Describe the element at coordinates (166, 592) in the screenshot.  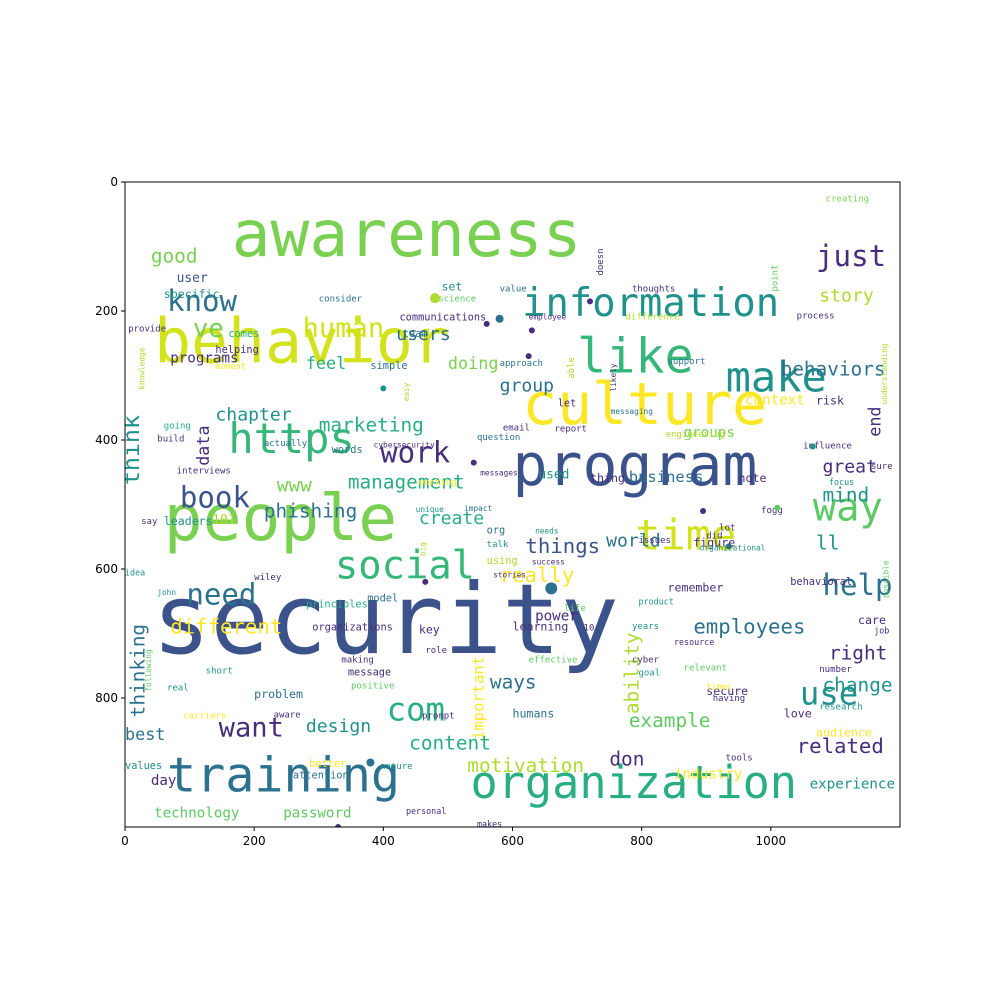
I see `word-john: john` at that location.